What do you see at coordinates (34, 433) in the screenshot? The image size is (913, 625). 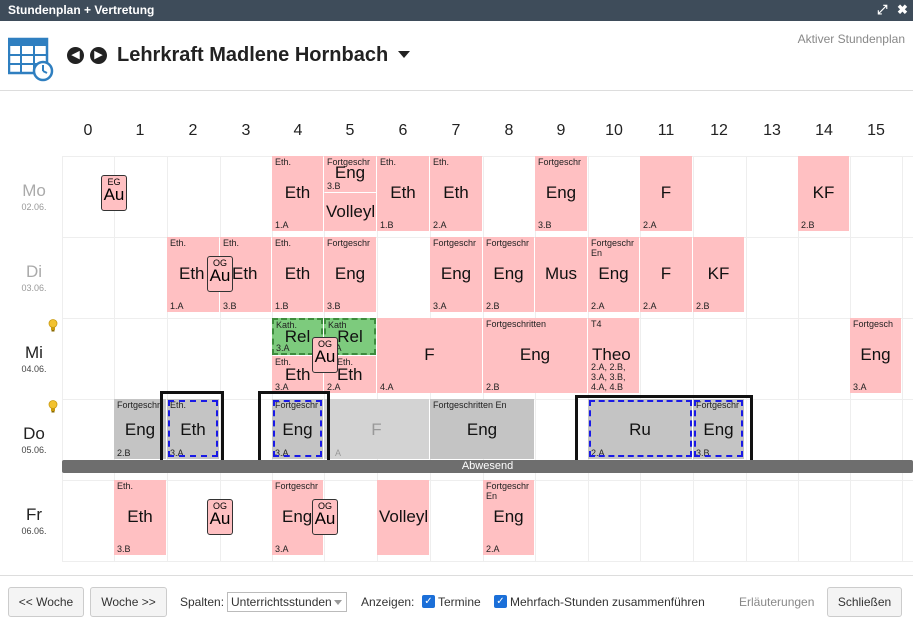 I see `day-label-do: Do` at bounding box center [34, 433].